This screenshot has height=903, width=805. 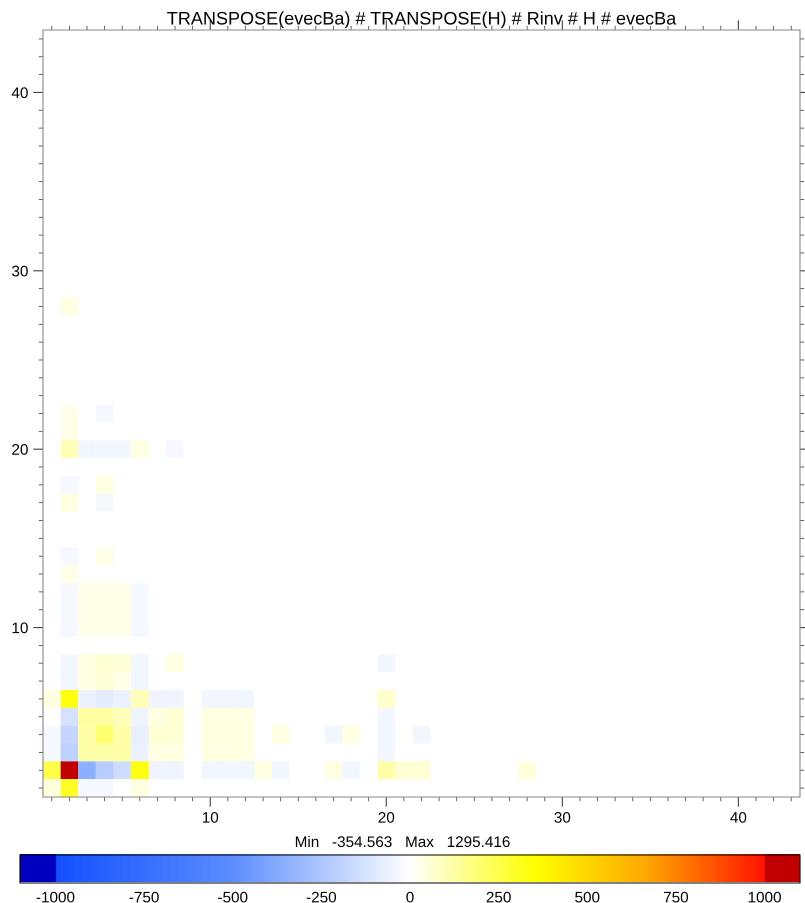 What do you see at coordinates (20, 271) in the screenshot?
I see `y-tick-label: 30` at bounding box center [20, 271].